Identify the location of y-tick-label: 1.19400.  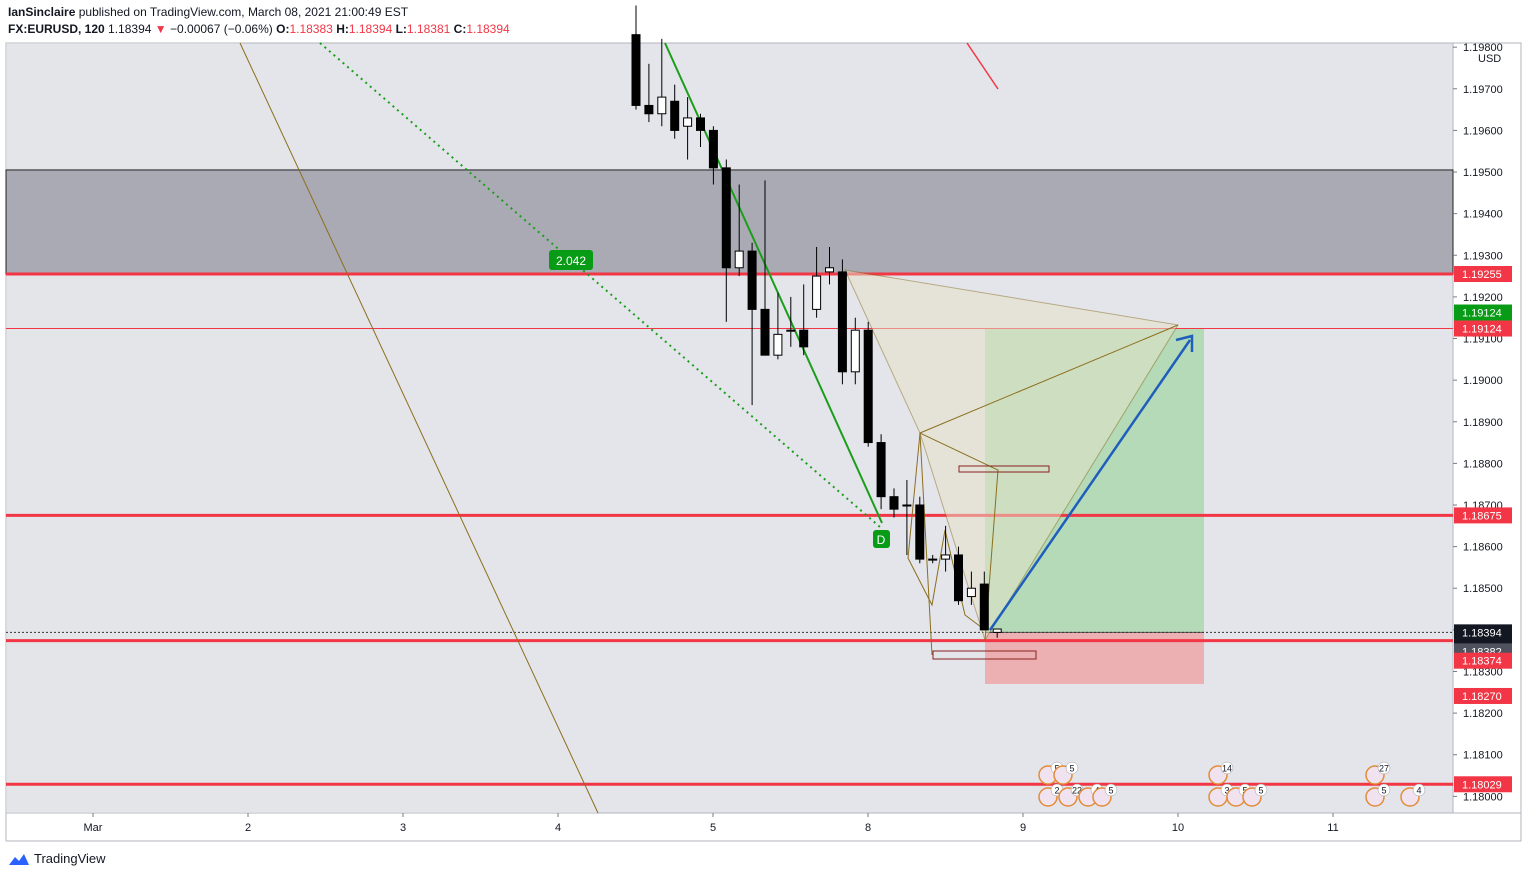
(1483, 215).